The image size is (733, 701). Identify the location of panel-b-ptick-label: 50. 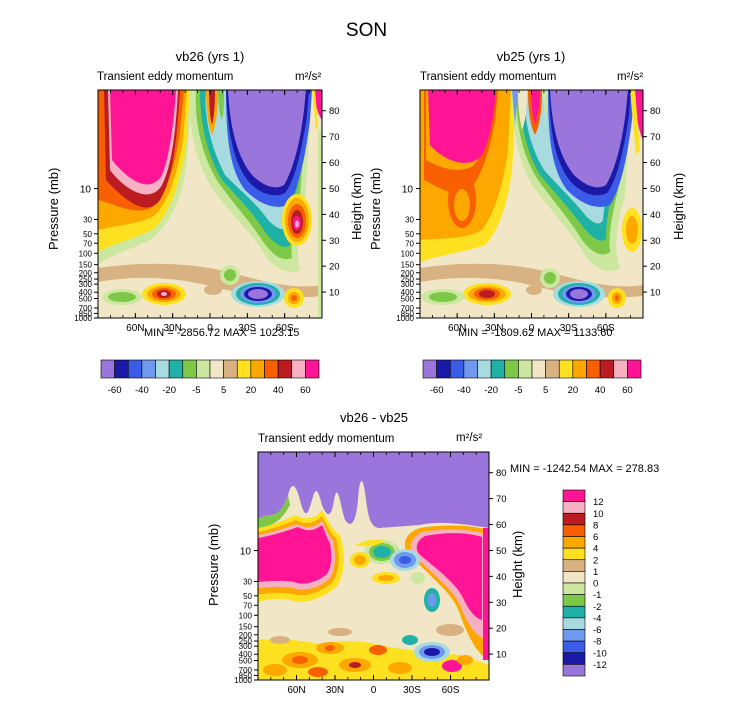
(409, 234).